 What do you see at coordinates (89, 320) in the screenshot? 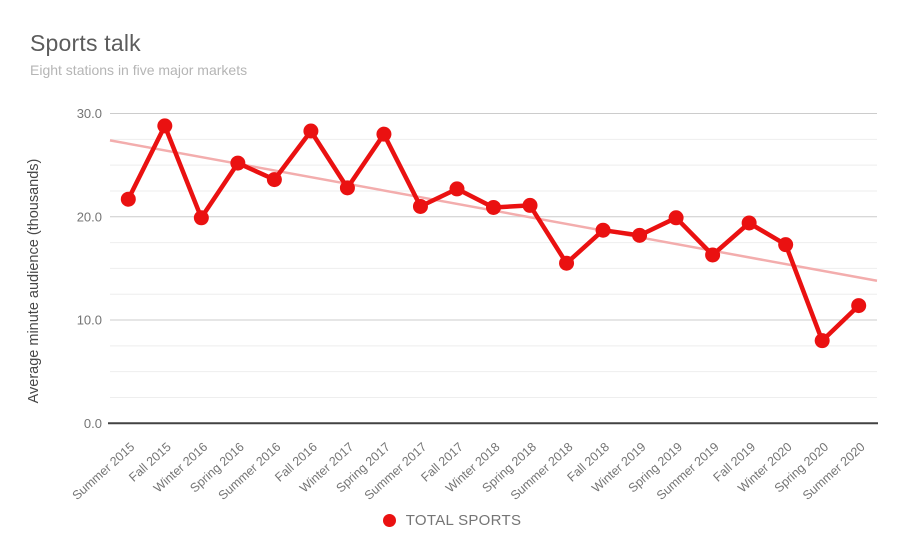
I see `y-tick-label: 10.0` at bounding box center [89, 320].